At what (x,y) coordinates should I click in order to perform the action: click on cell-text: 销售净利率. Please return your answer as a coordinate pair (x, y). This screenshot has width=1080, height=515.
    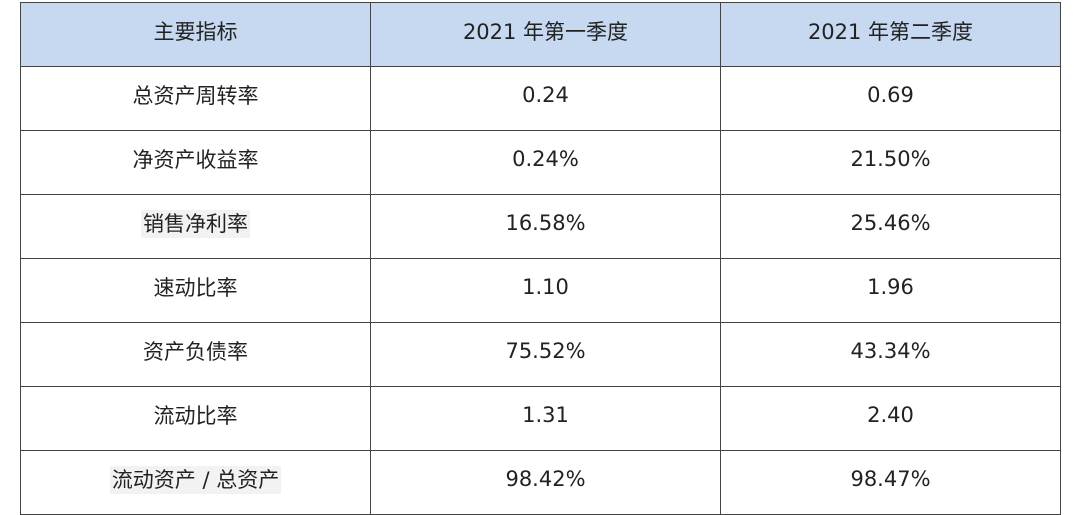
    Looking at the image, I should click on (195, 223).